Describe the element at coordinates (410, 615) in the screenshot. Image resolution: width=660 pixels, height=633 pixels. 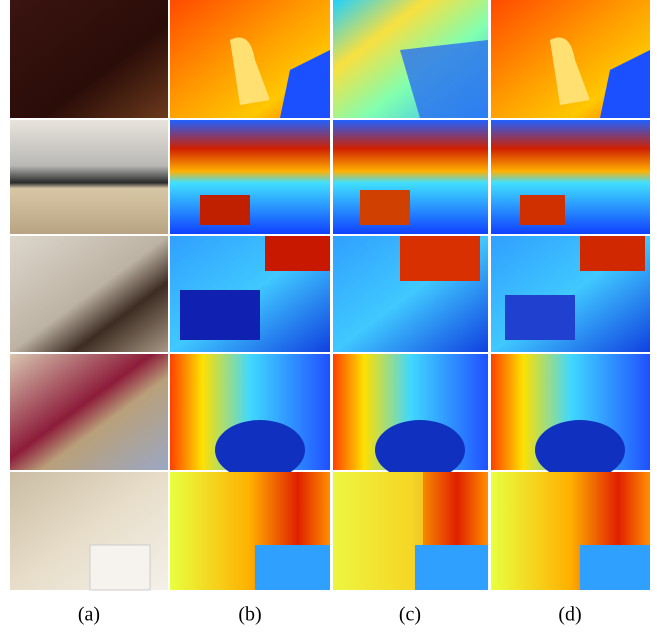
I see `column-label: (c)` at that location.